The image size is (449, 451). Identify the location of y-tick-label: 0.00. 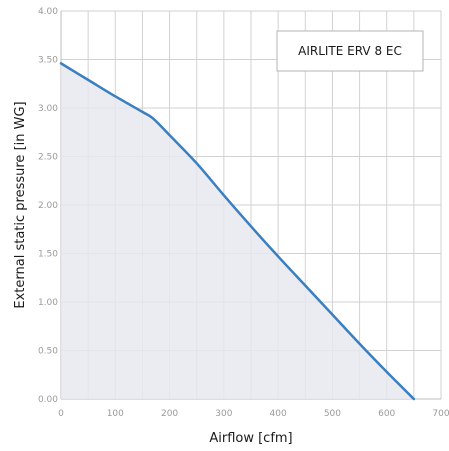
(48, 400).